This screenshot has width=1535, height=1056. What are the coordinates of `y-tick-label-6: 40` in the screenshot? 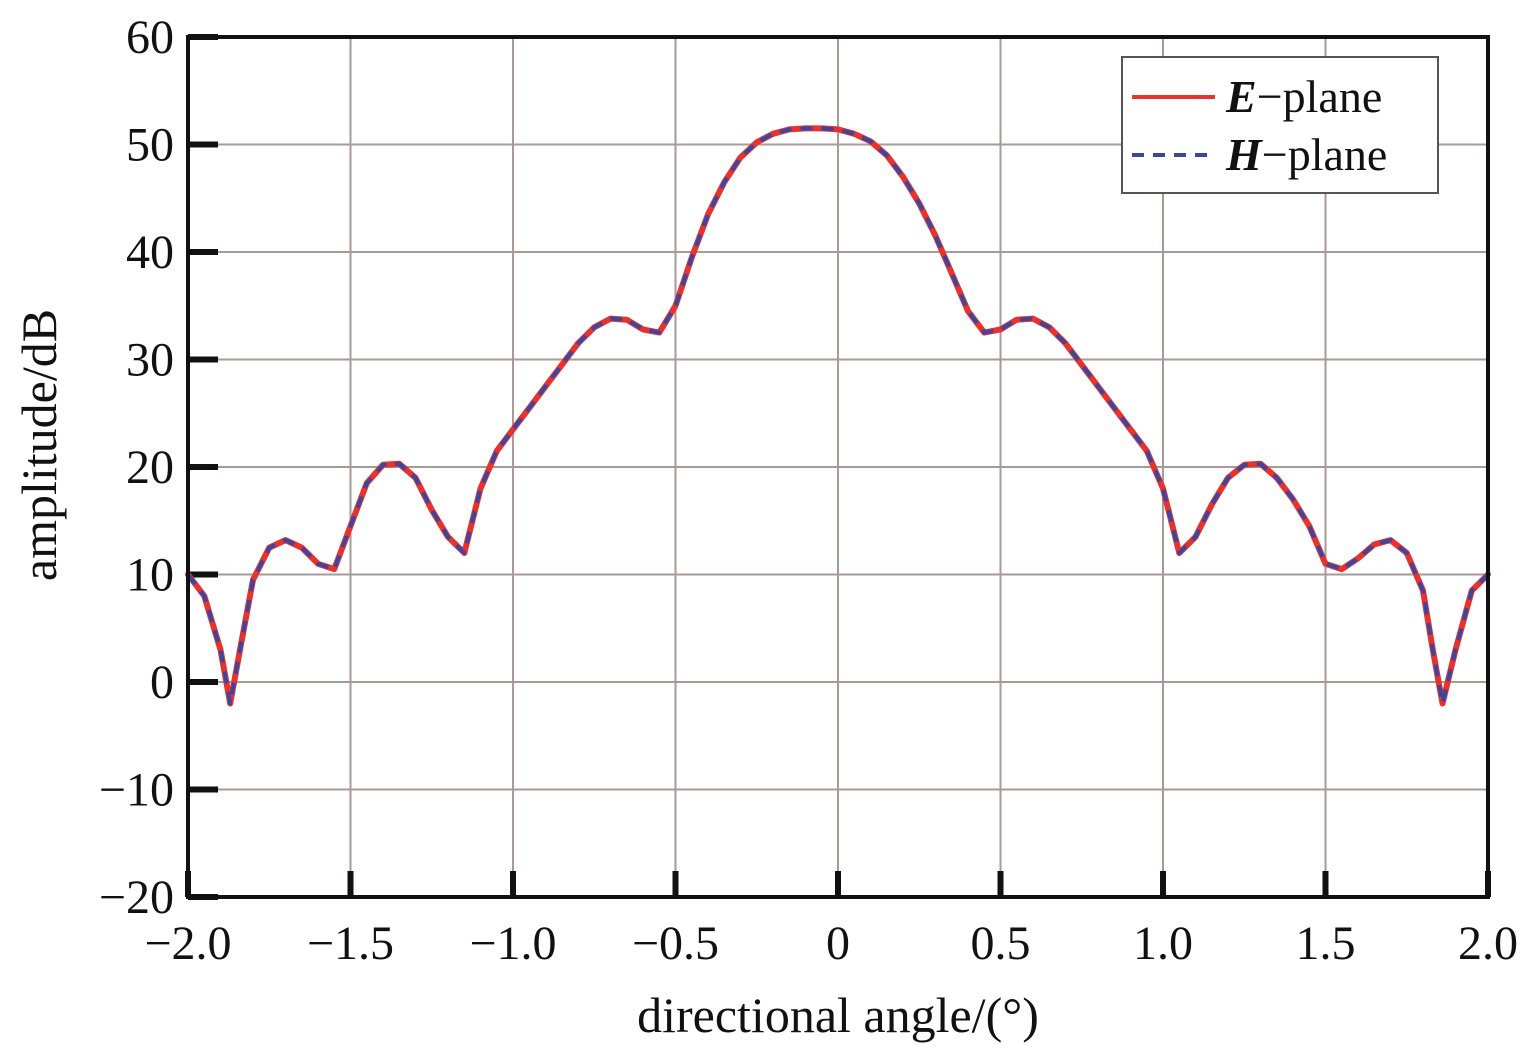 It's located at (150, 252).